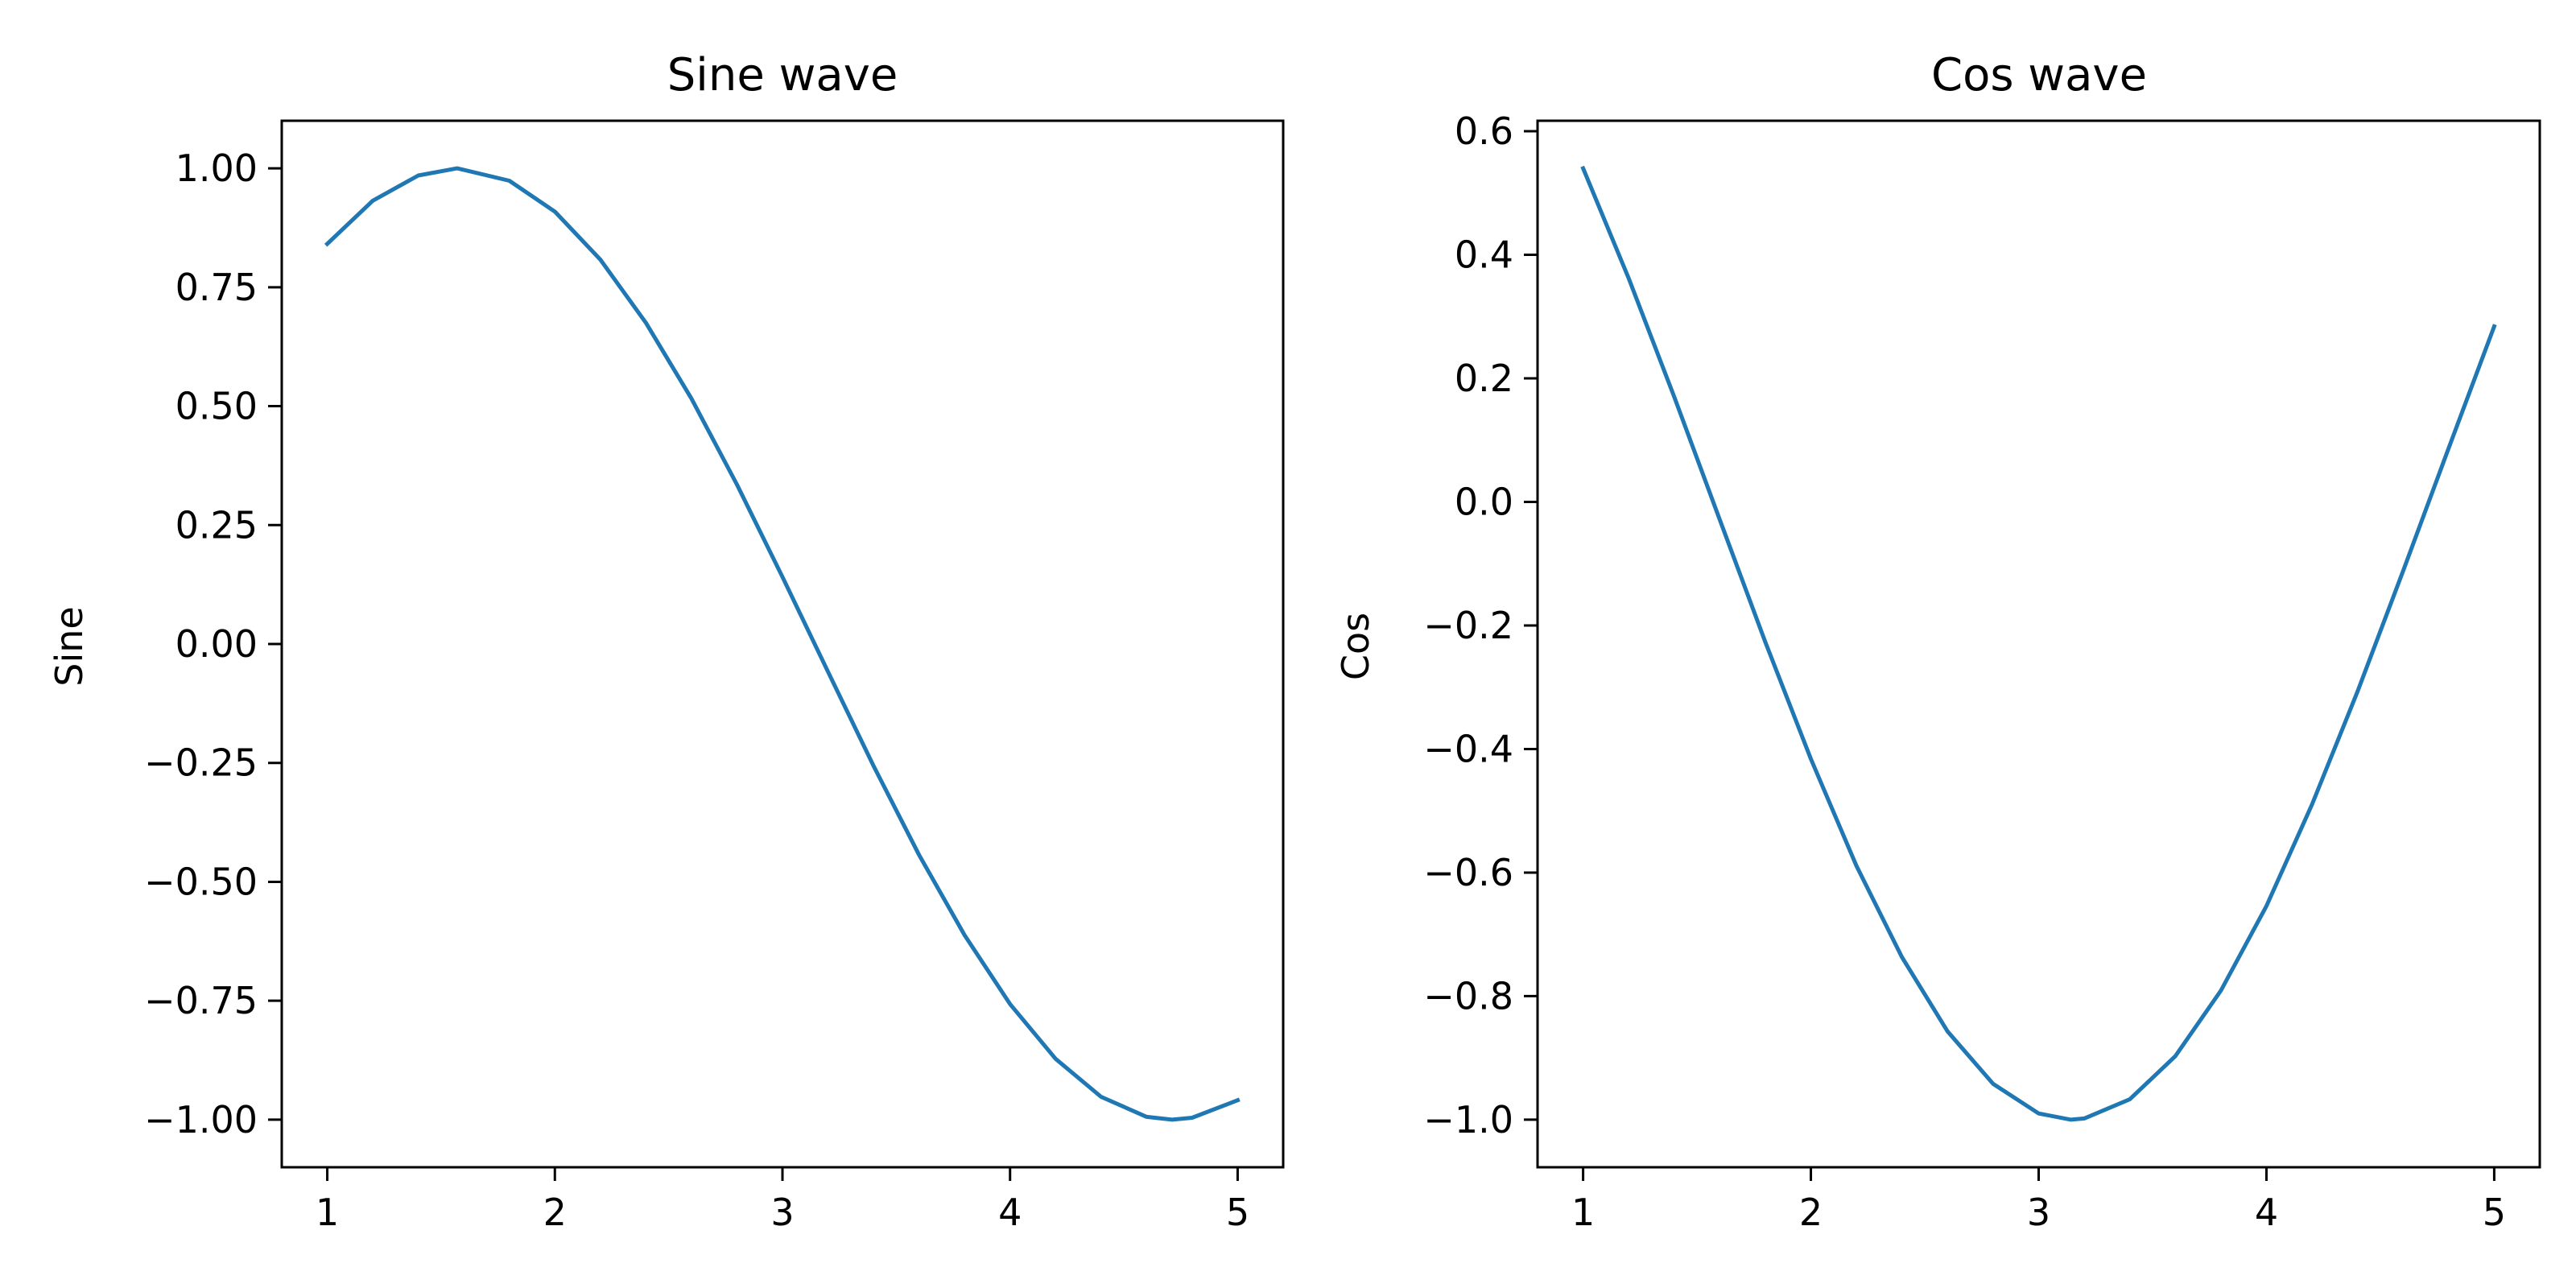  Describe the element at coordinates (2039, 75) in the screenshot. I see `chart-title: Cos wave` at that location.